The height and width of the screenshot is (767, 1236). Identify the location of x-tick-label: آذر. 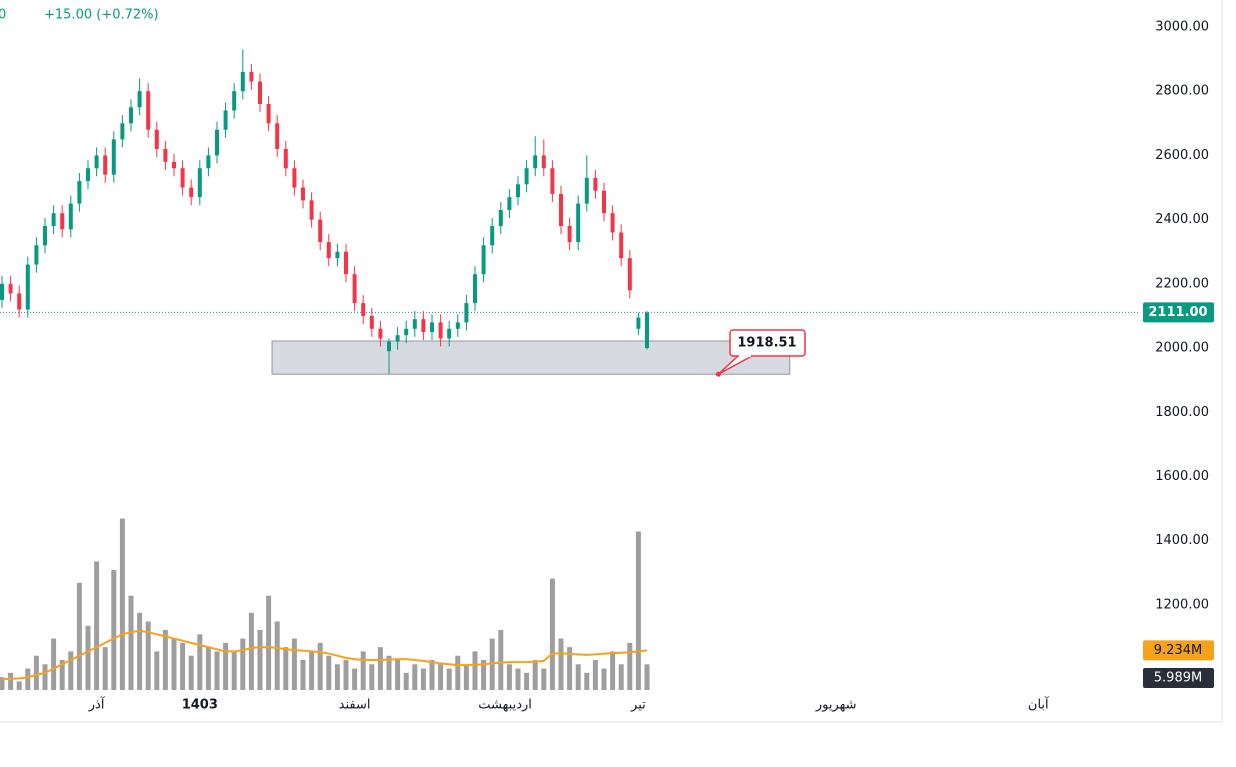
(97, 704).